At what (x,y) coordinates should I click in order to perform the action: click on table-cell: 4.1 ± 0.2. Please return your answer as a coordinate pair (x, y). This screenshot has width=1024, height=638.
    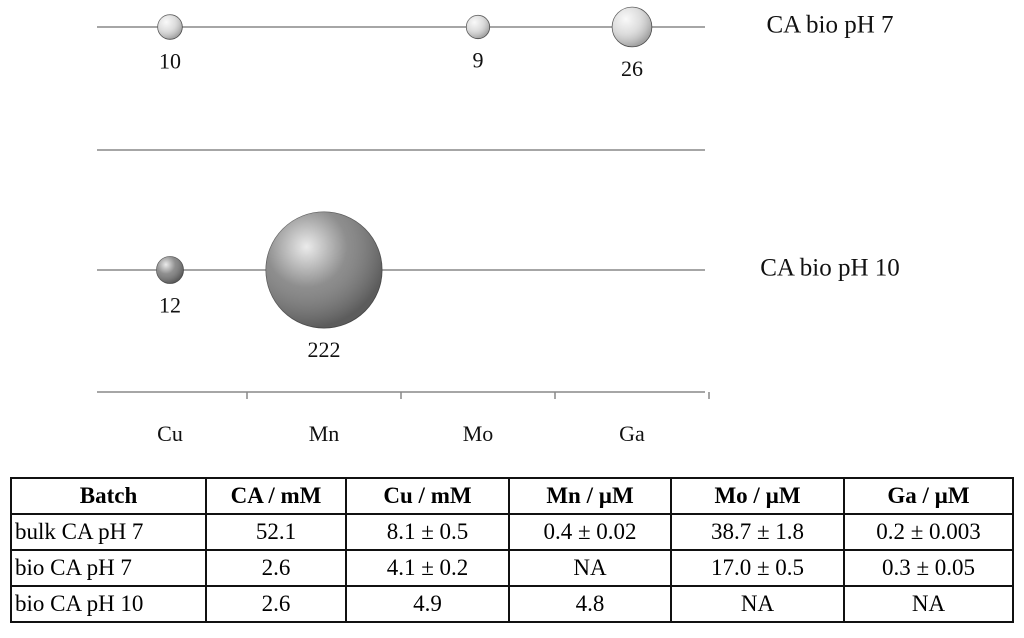
    Looking at the image, I should click on (427, 568).